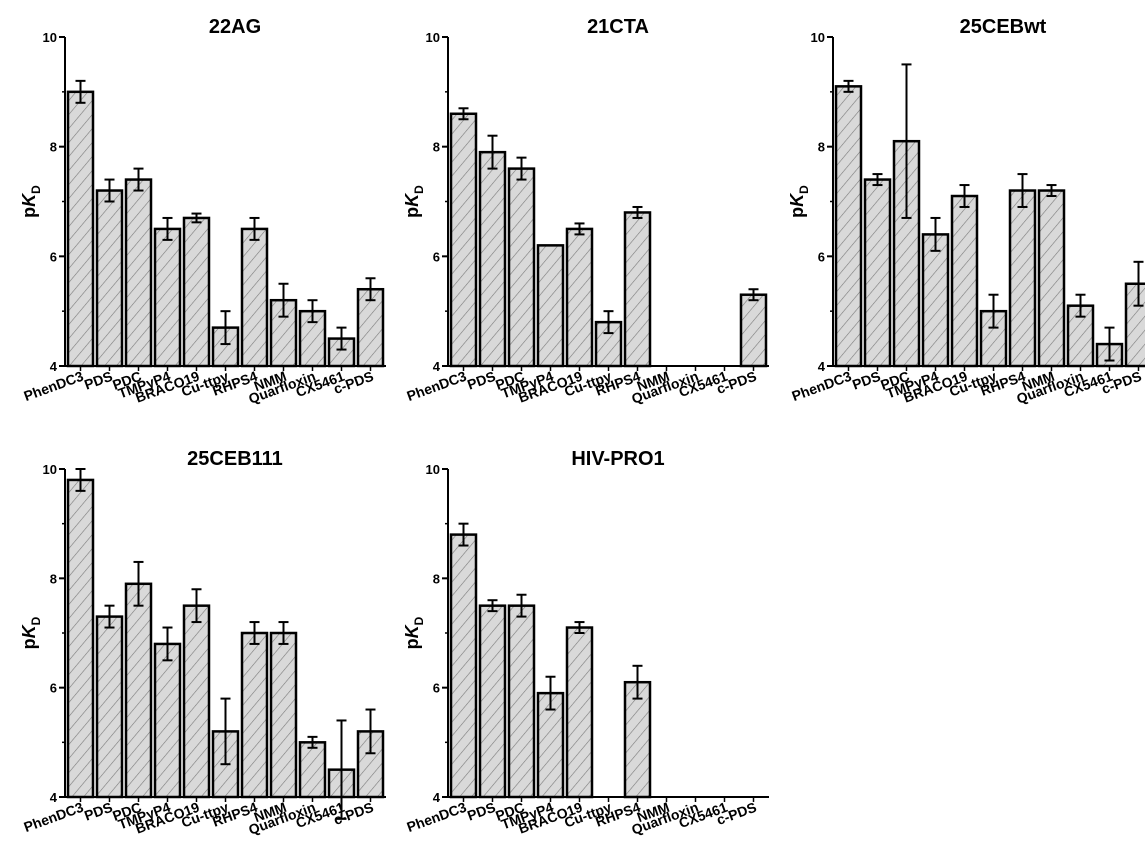 This screenshot has height=865, width=1145. I want to click on chart-title: 22AG, so click(235, 27).